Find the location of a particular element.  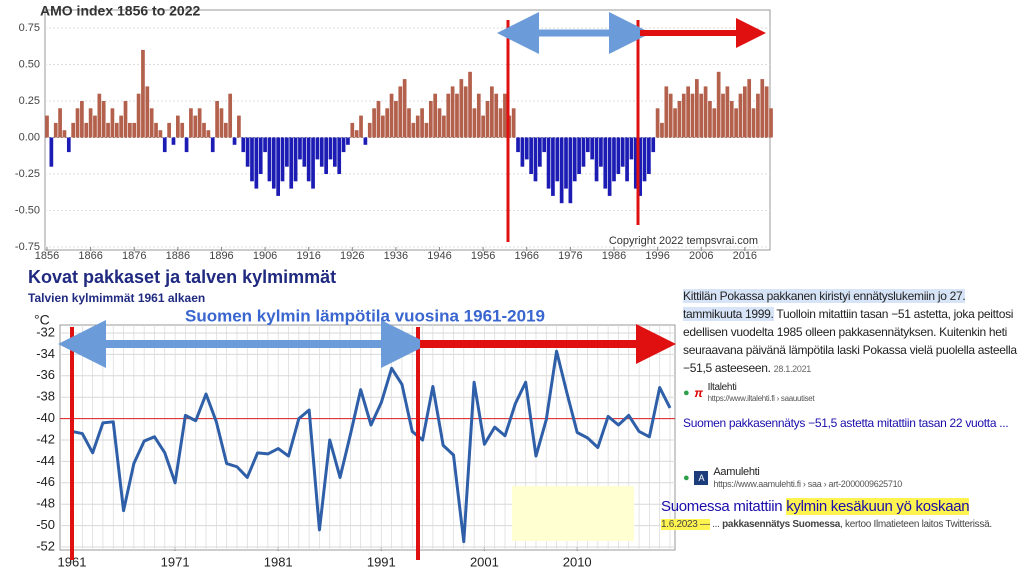

y-tick-label: -46 is located at coordinates (45, 481).